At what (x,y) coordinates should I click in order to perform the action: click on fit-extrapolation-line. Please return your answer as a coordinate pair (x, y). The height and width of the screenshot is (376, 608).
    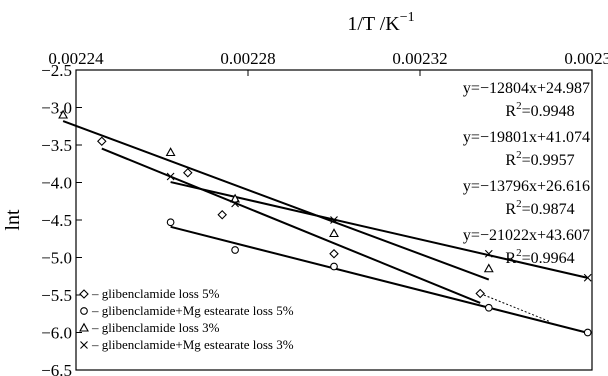
    Looking at the image, I should click on (515, 307).